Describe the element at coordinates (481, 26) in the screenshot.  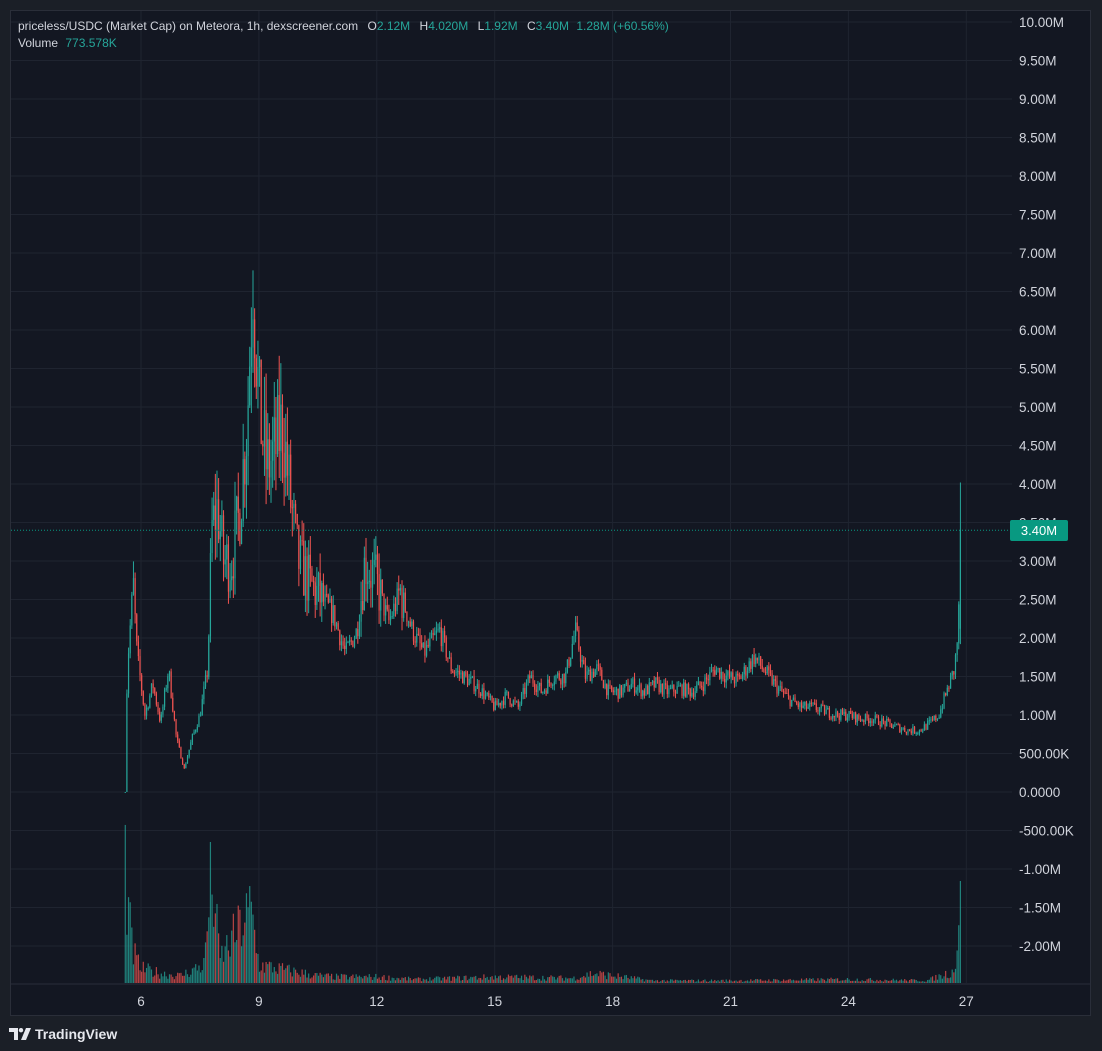
I see `legend-low-key: L` at that location.